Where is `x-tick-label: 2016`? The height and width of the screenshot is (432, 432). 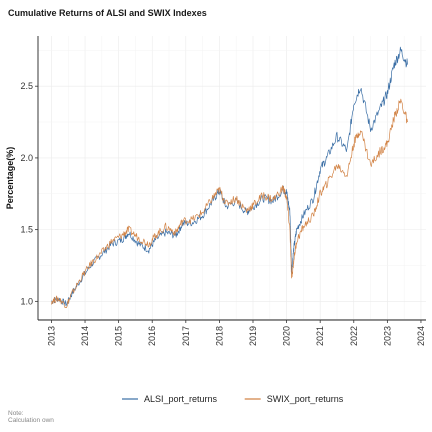 x-tick-label: 2016 is located at coordinates (152, 336).